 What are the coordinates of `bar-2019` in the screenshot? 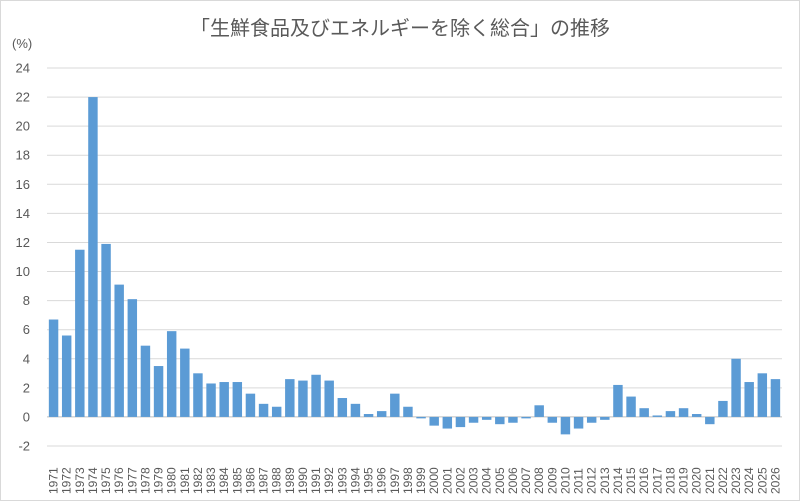 It's located at (683, 412).